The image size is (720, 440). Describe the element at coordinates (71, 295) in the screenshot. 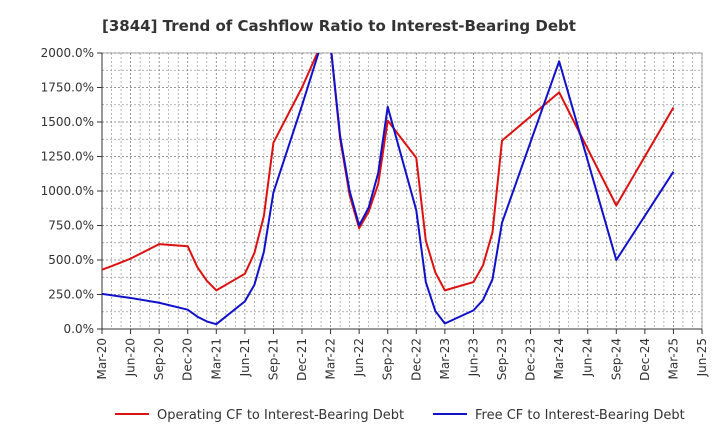

I see `y-tick-label: 250.0%` at that location.